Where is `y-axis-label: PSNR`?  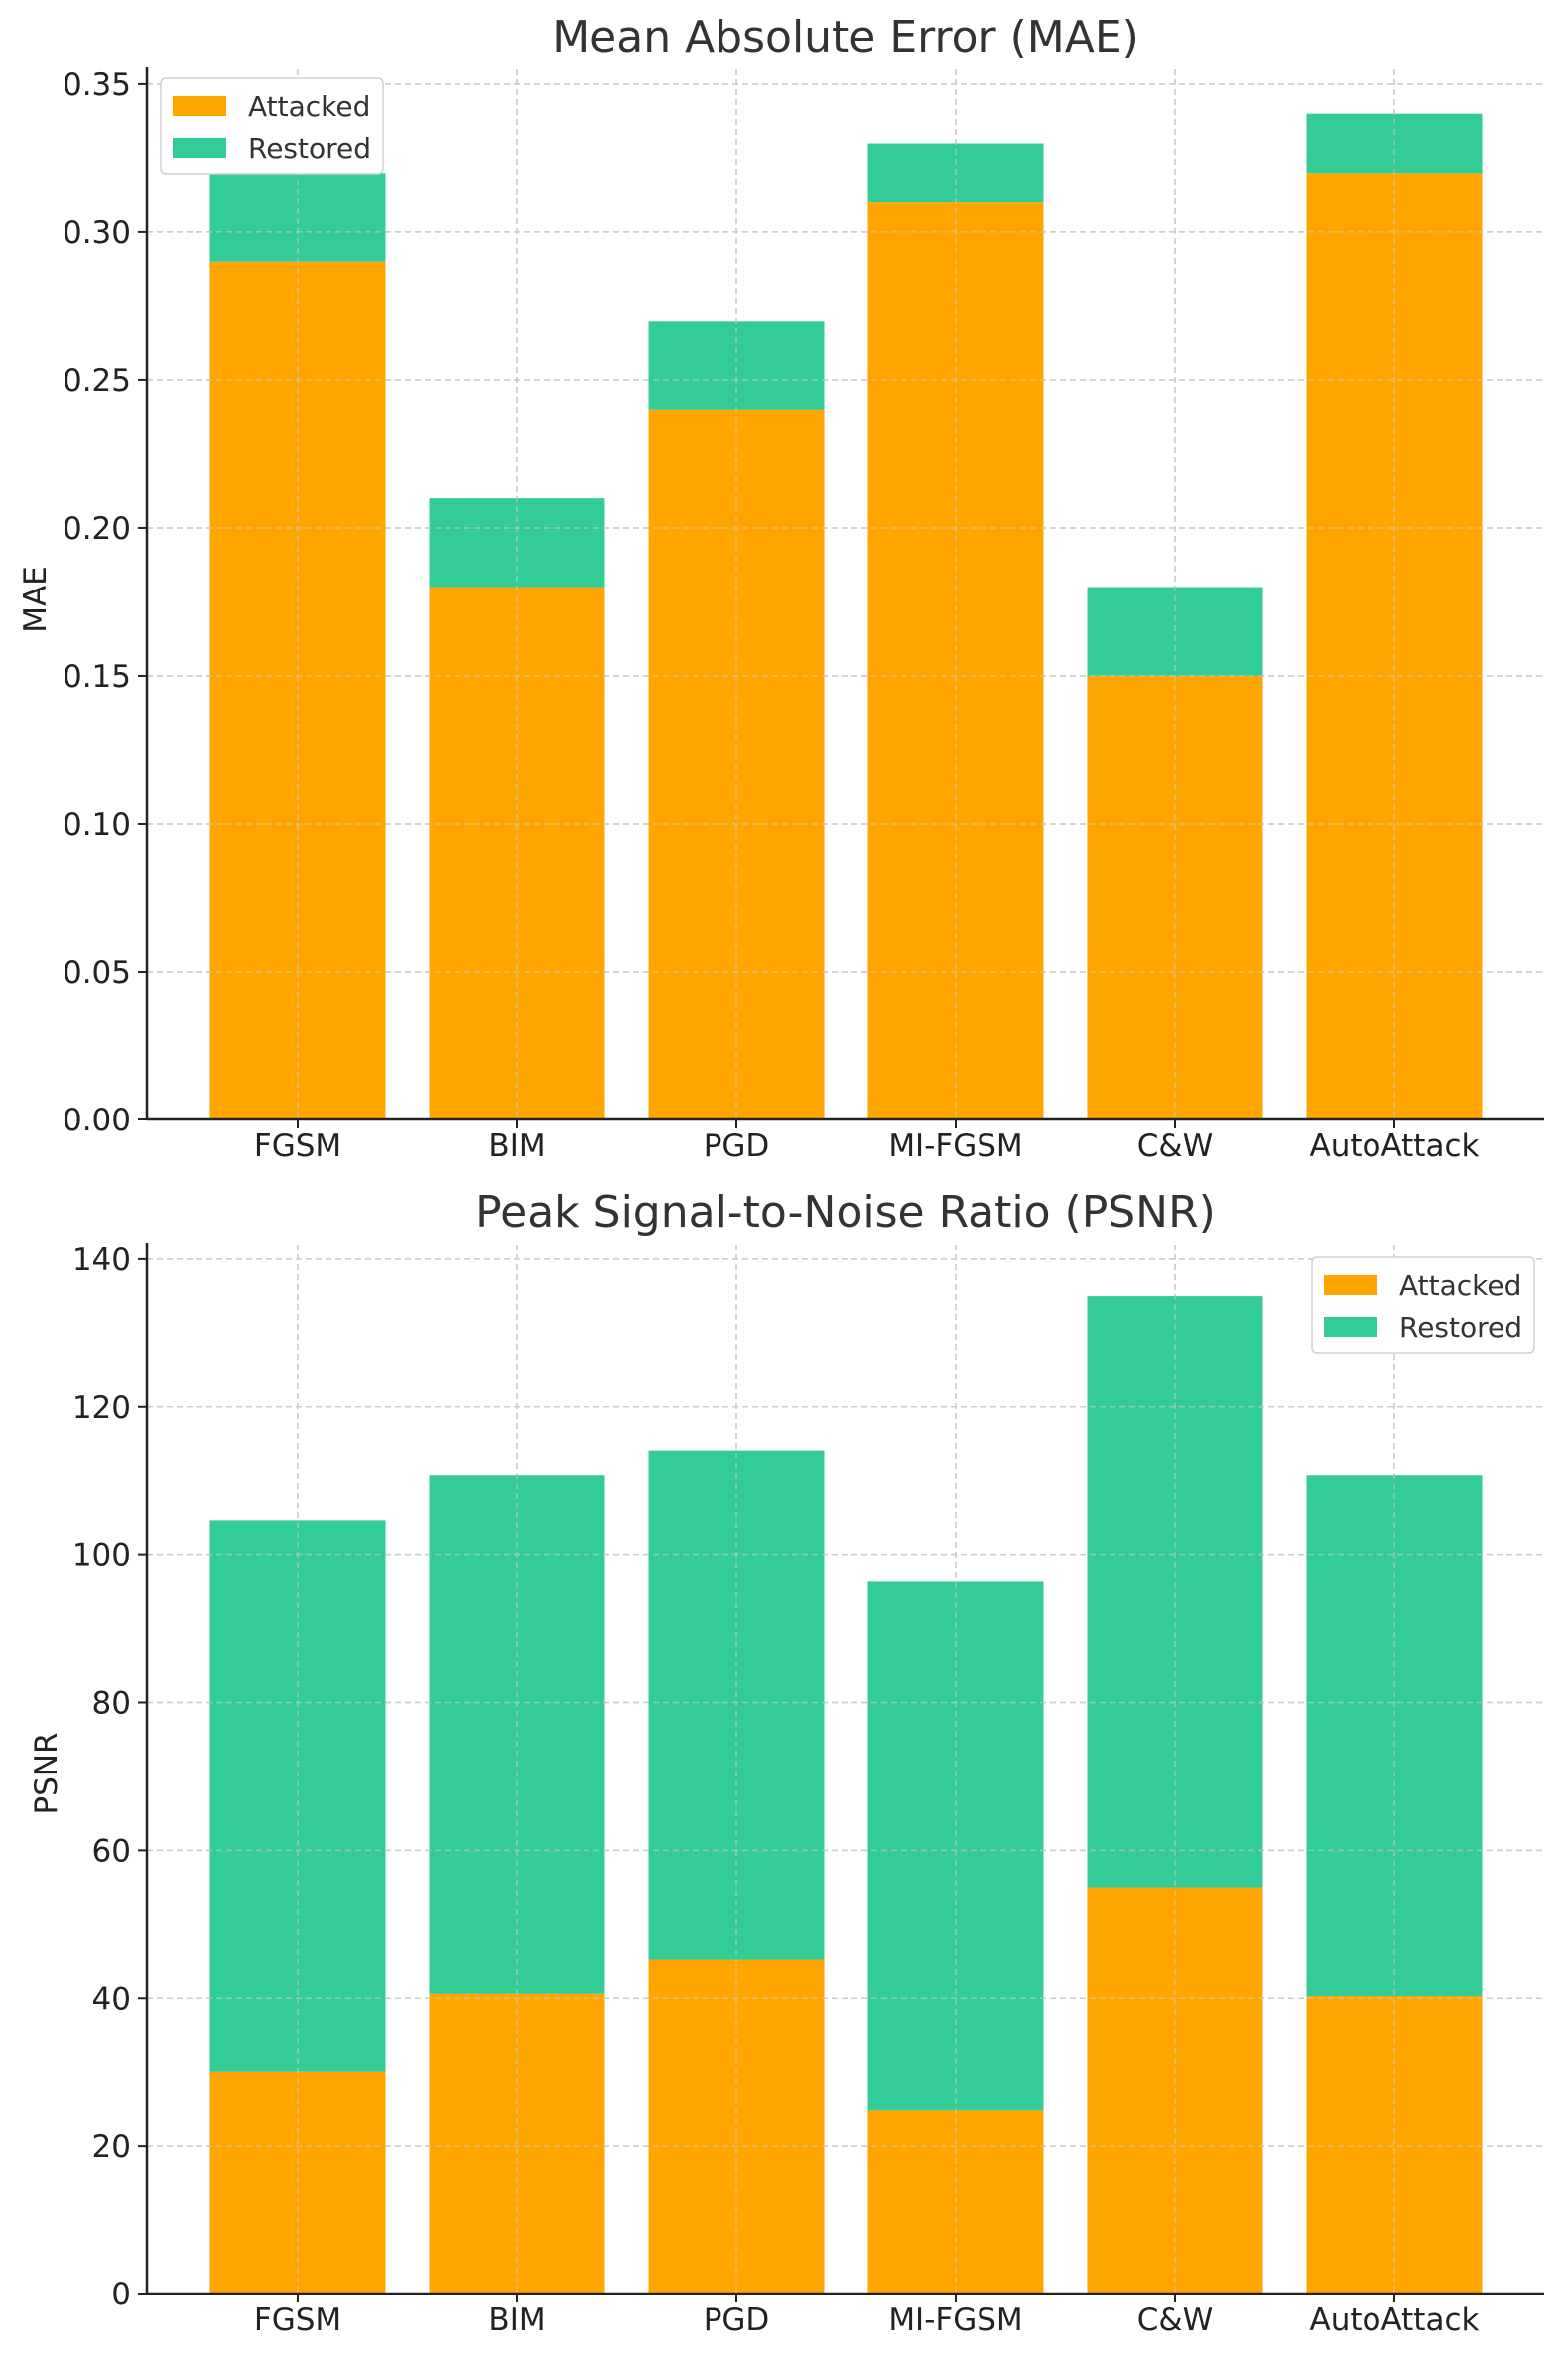
y-axis-label: PSNR is located at coordinates (47, 1773).